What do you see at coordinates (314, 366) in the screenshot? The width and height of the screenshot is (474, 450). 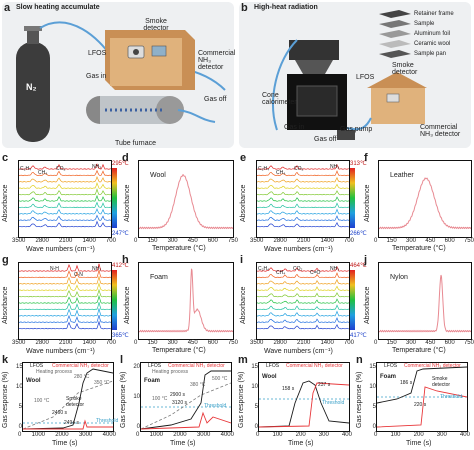 I see `legend-commercial-m: Commercial NH₃ detector` at bounding box center [314, 366].